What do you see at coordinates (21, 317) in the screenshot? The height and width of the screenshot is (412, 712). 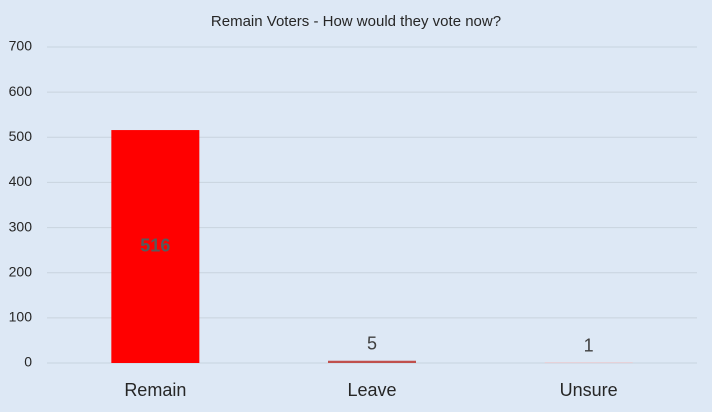 I see `y-tick-label: 100` at bounding box center [21, 317].